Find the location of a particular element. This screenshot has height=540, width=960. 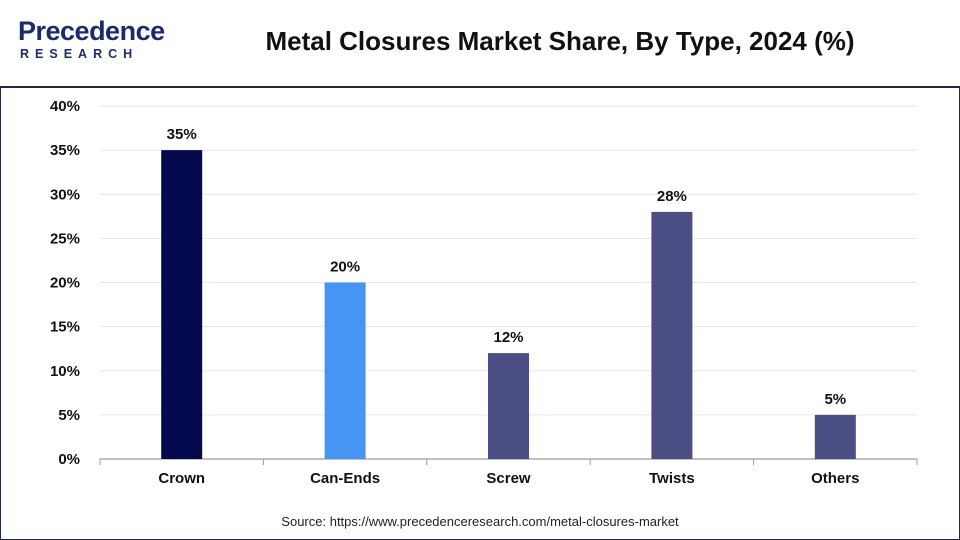

y-tick-label: 35% is located at coordinates (65, 150).